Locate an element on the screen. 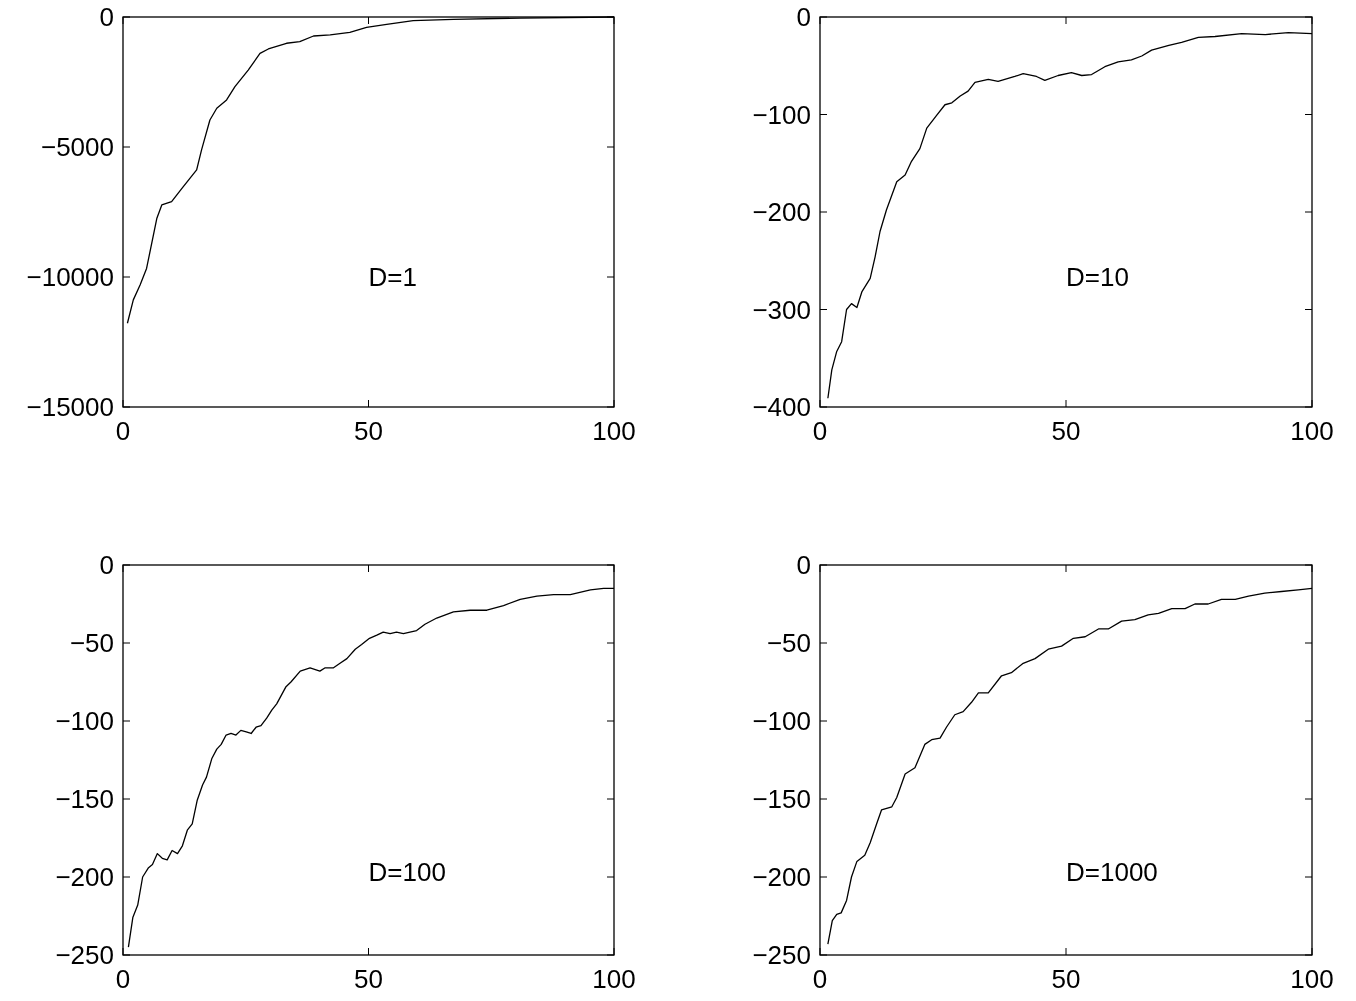 Image resolution: width=1356 pixels, height=1001 pixels. annotation: D=1000 is located at coordinates (1112, 871).